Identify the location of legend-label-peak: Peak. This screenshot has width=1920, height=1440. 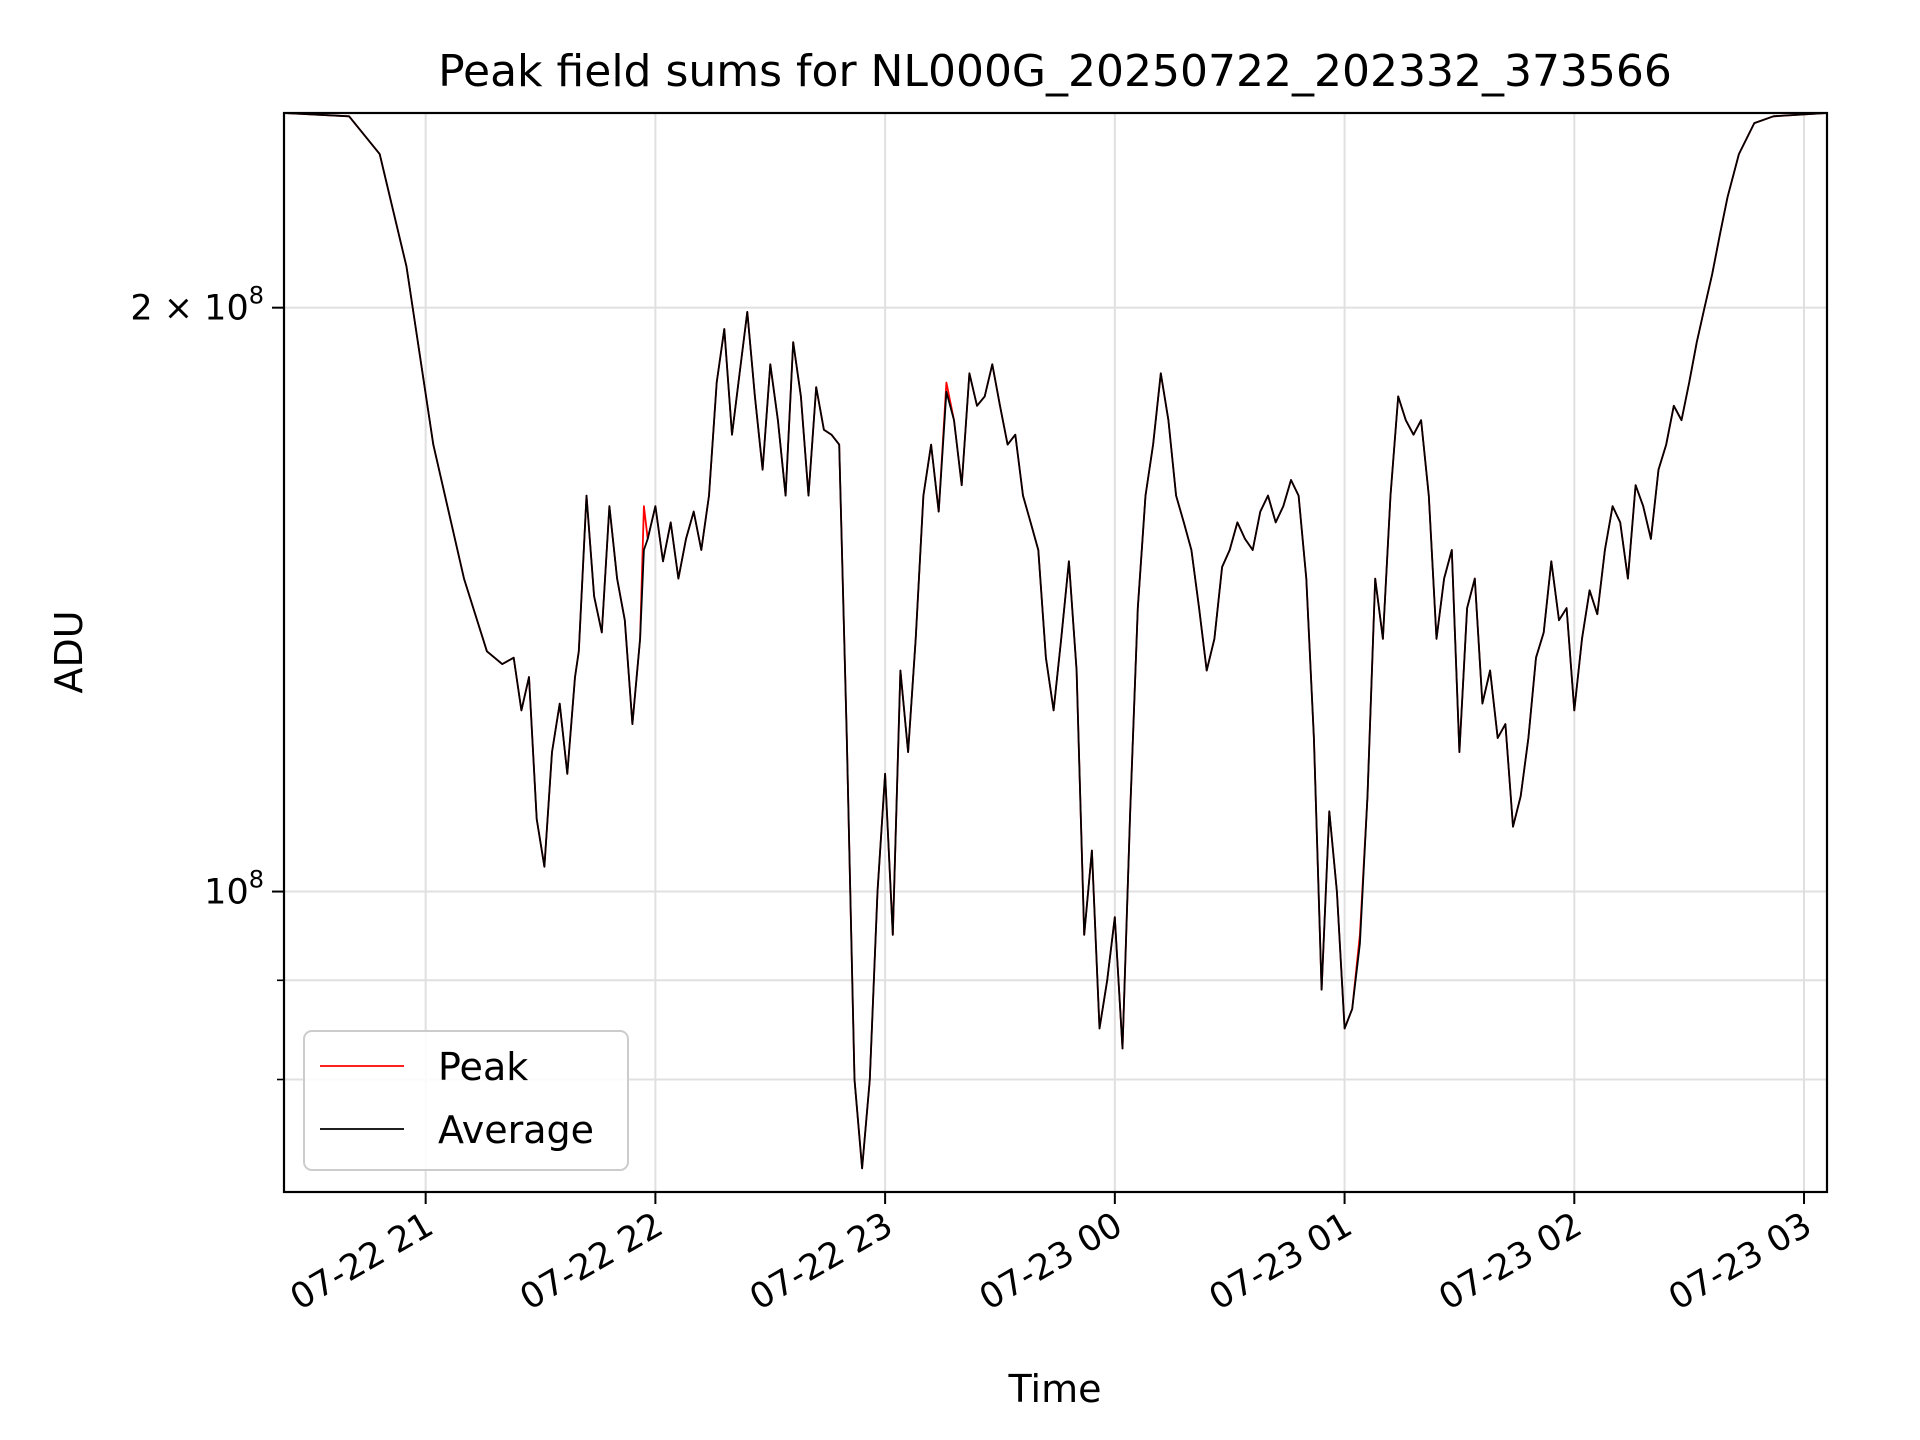
(483, 1067).